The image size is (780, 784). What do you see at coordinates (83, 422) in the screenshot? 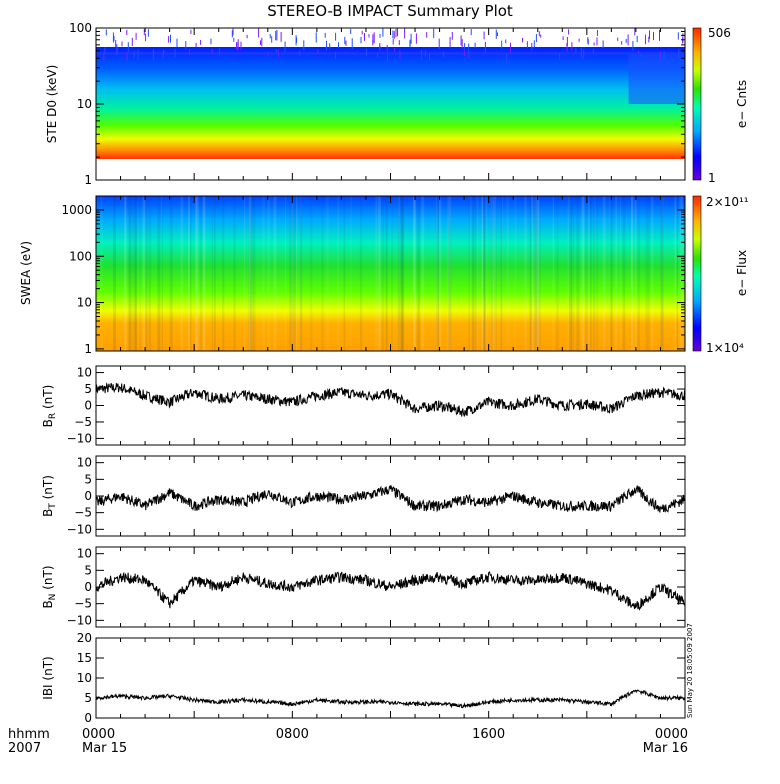
I see `br-ytick-label: −5` at bounding box center [83, 422].